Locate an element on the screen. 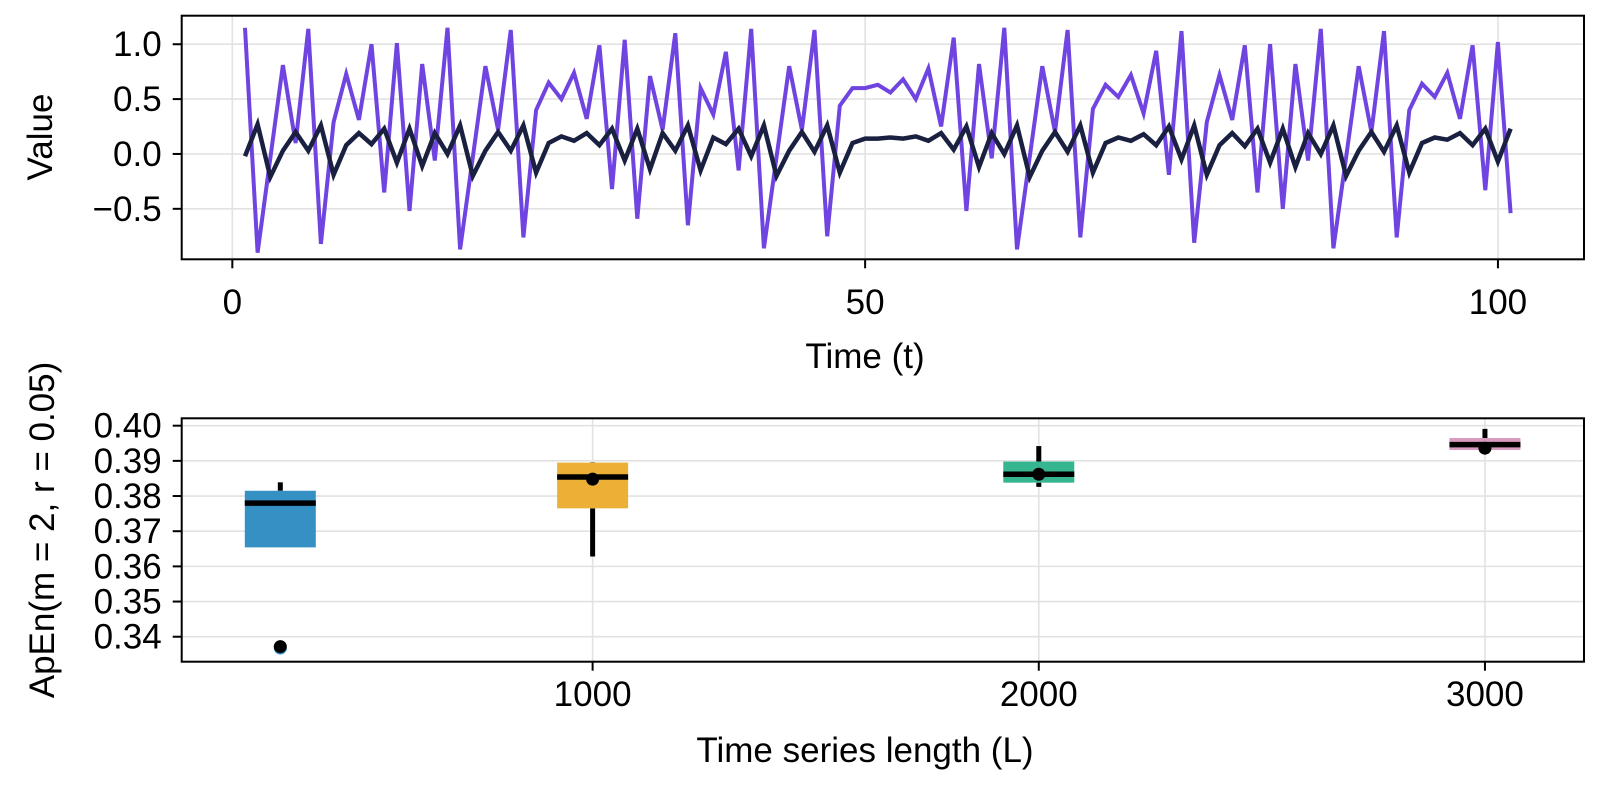  bottom-y-tick-label: 0.39 is located at coordinates (128, 461).